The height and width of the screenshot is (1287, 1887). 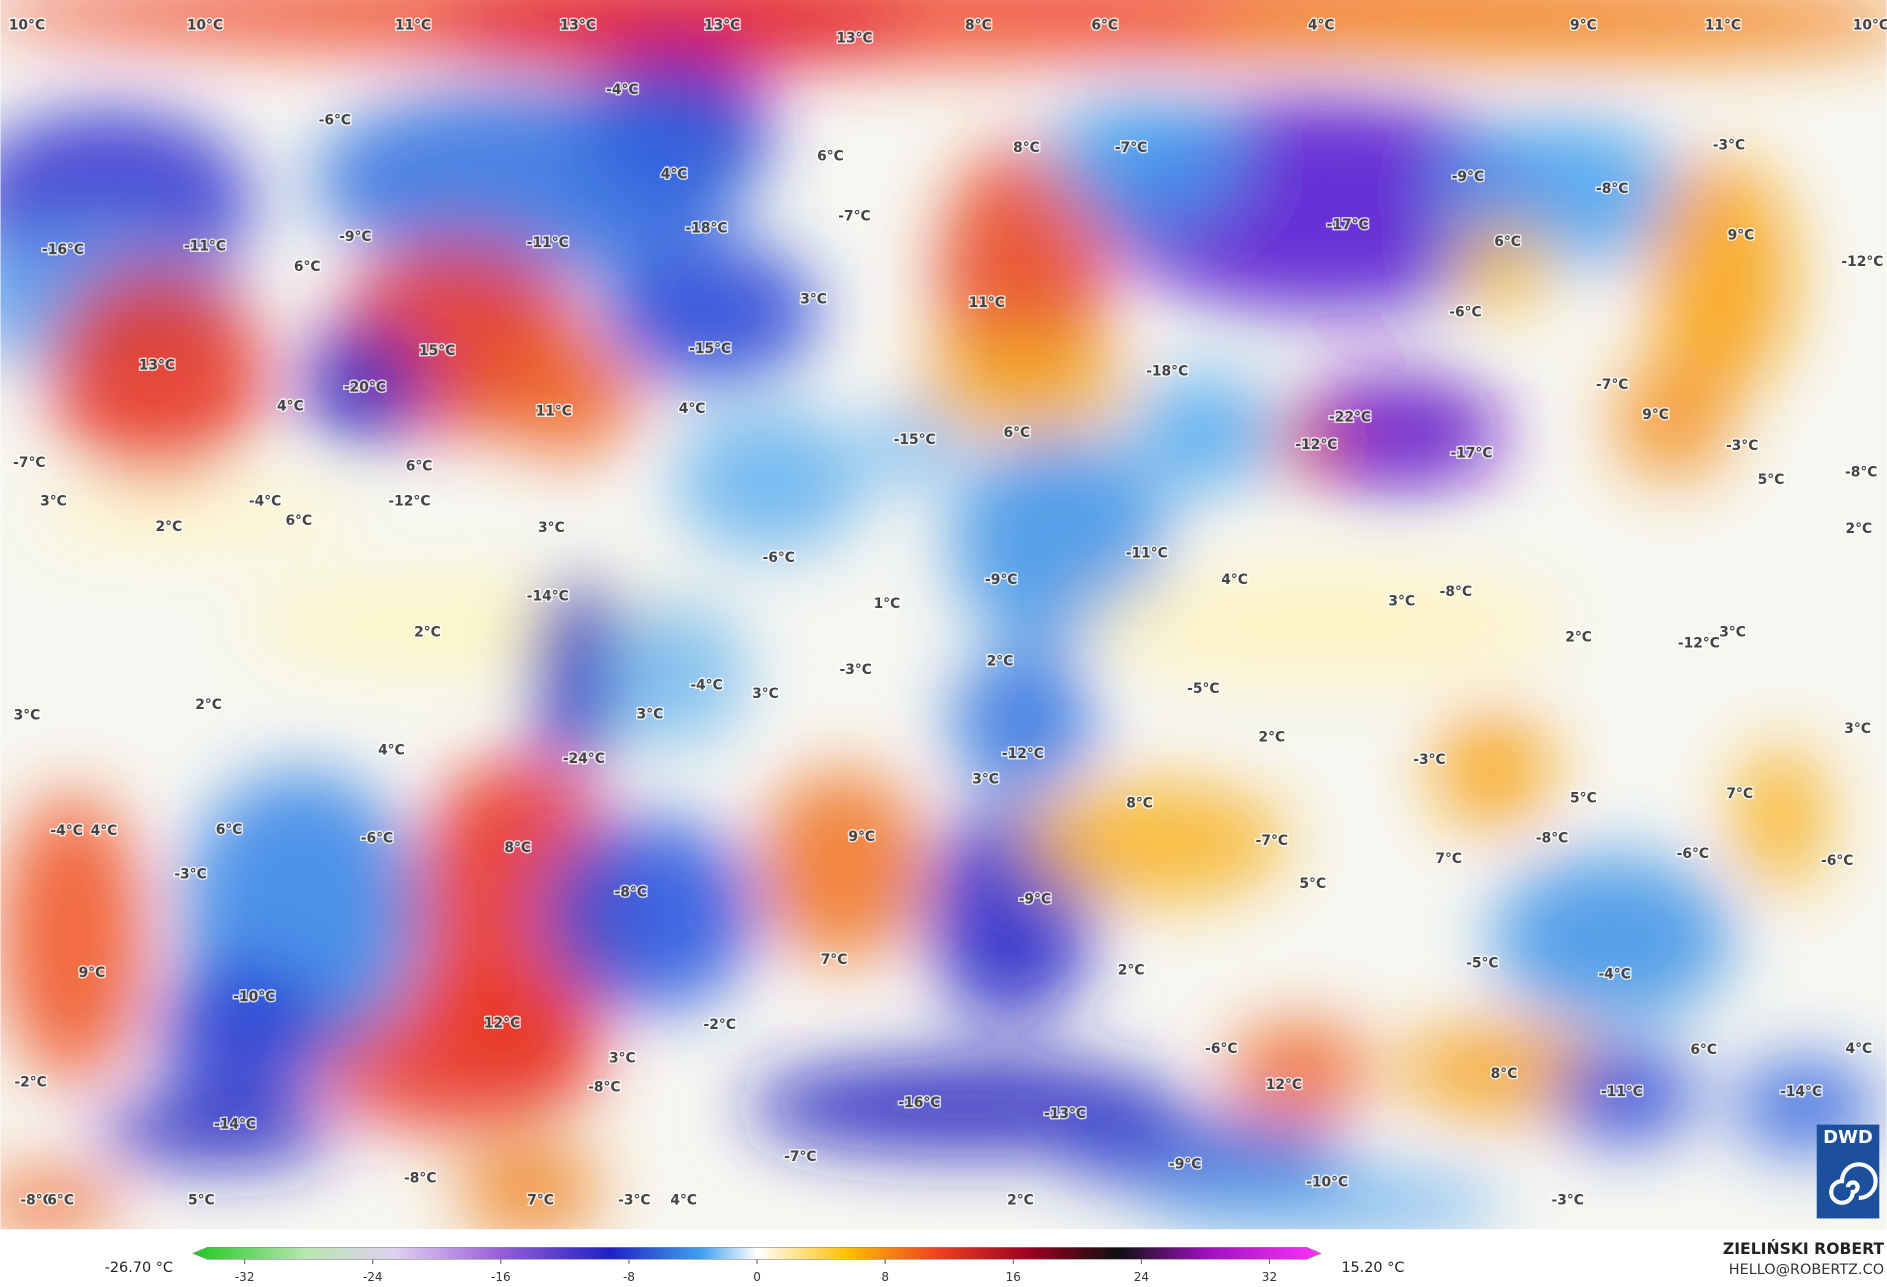 I want to click on colorbar-tick-label: 16, so click(x=1013, y=1277).